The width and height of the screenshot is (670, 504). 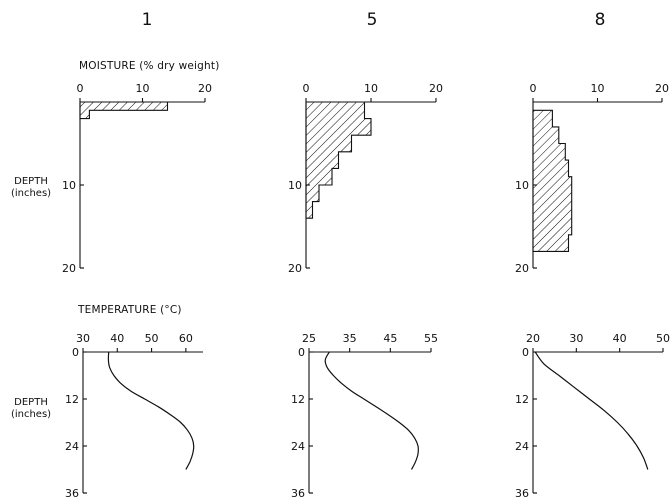 I want to click on temperature-8-y-tick-label: 24, so click(x=522, y=446).